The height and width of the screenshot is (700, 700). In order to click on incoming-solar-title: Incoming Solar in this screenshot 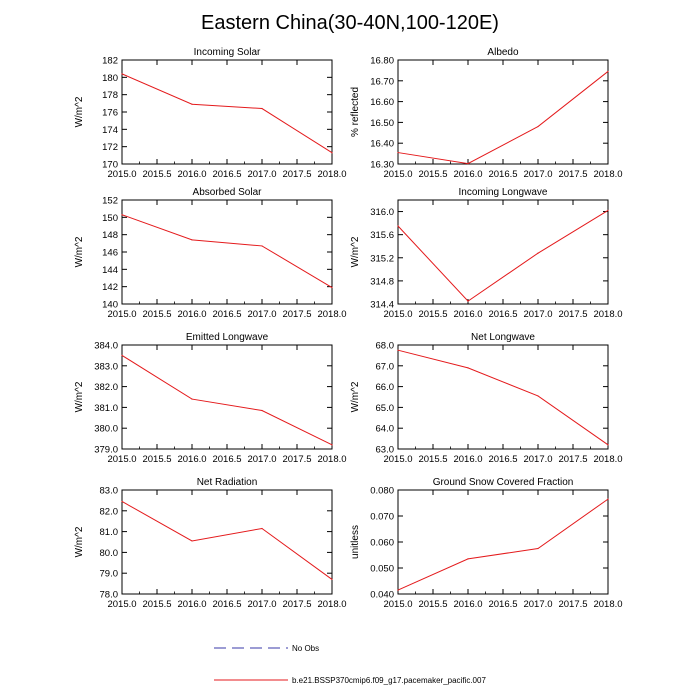, I will do `click(227, 52)`.